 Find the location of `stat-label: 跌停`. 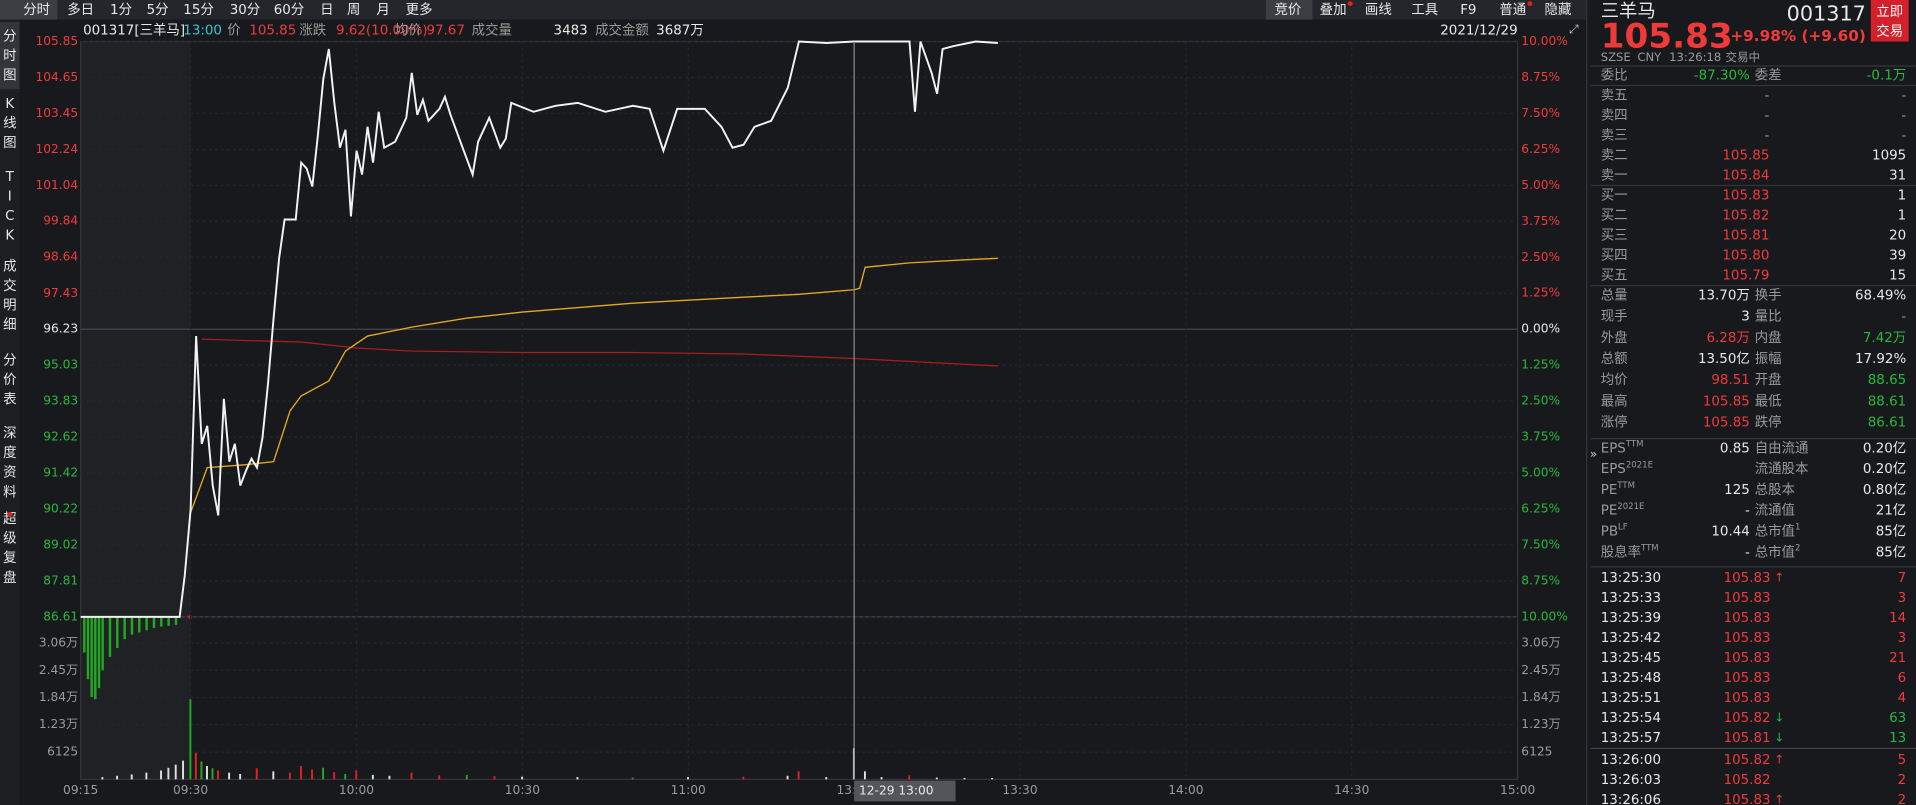

stat-label: 跌停 is located at coordinates (1768, 421).